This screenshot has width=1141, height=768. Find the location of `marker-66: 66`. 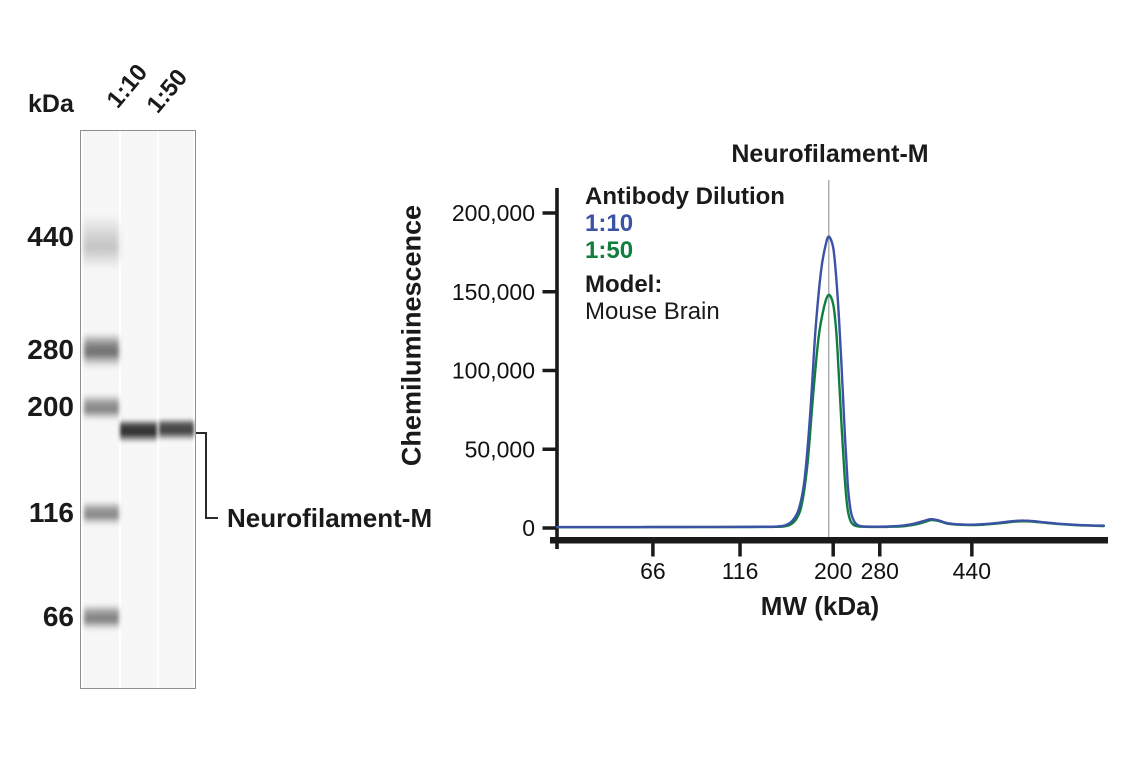

marker-66: 66 is located at coordinates (58, 616).